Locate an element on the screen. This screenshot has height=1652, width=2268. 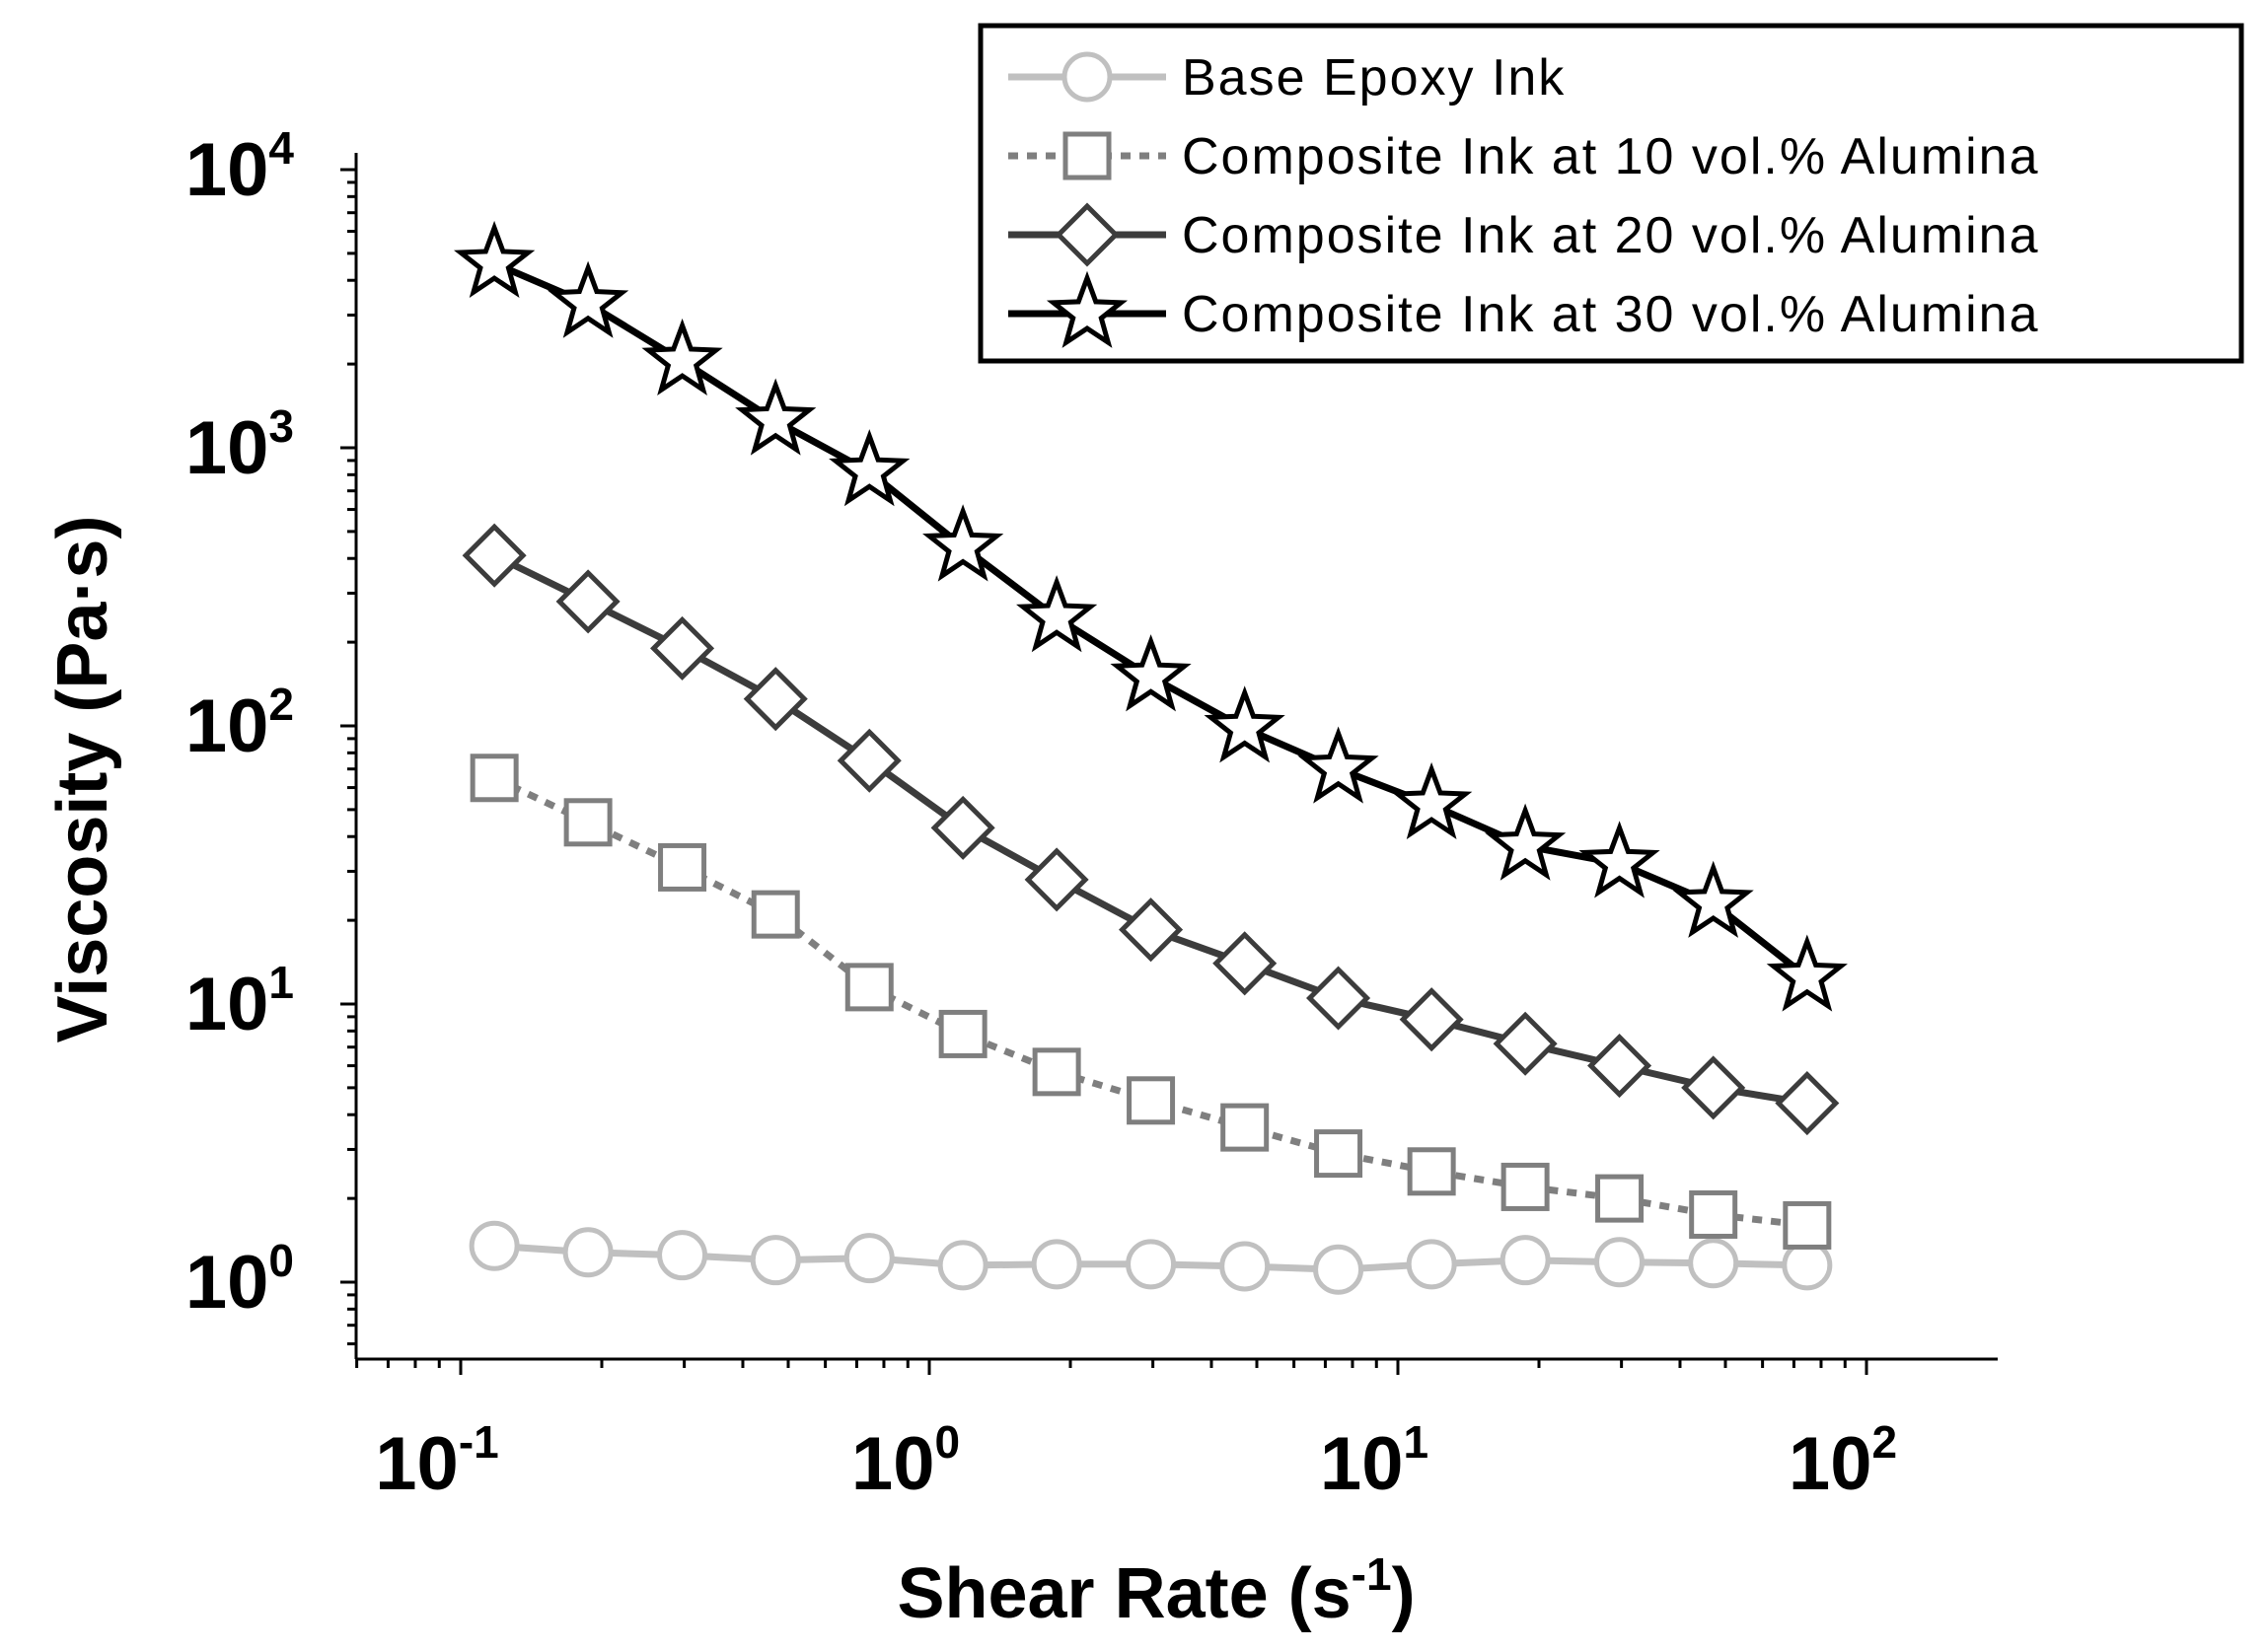
legend-entry: Composite Ink at 10 vol.% Alumina is located at coordinates (1524, 156).